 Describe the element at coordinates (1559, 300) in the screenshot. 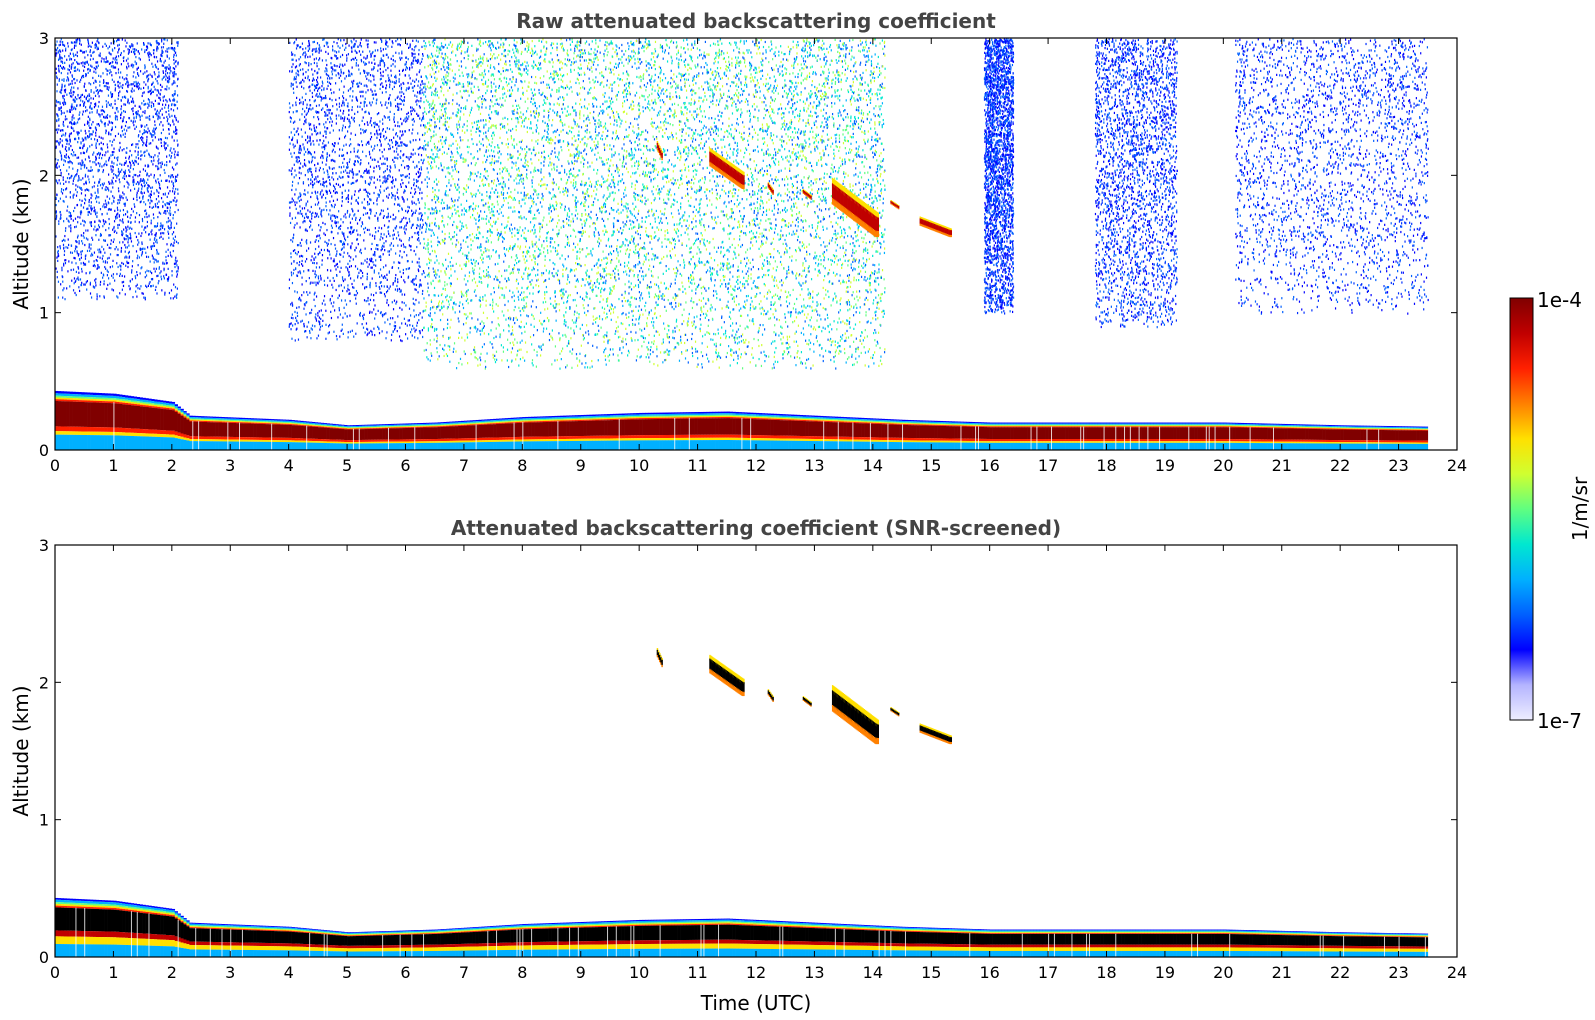

I see `colorbar-max-label: 1e-4` at that location.